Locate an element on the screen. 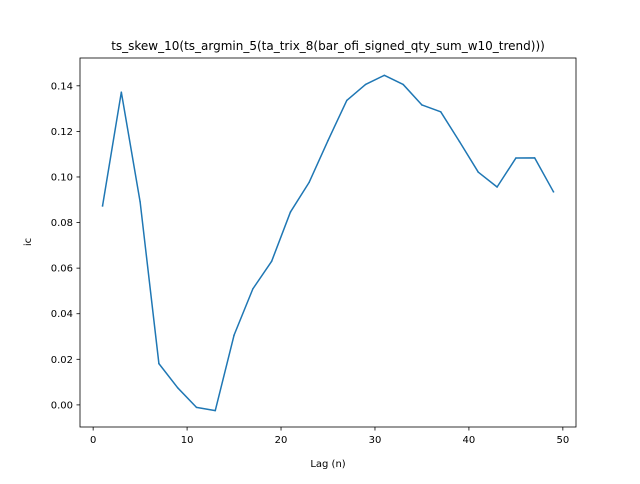 This screenshot has height=484, width=640. x-tick-label: 10 is located at coordinates (187, 440).